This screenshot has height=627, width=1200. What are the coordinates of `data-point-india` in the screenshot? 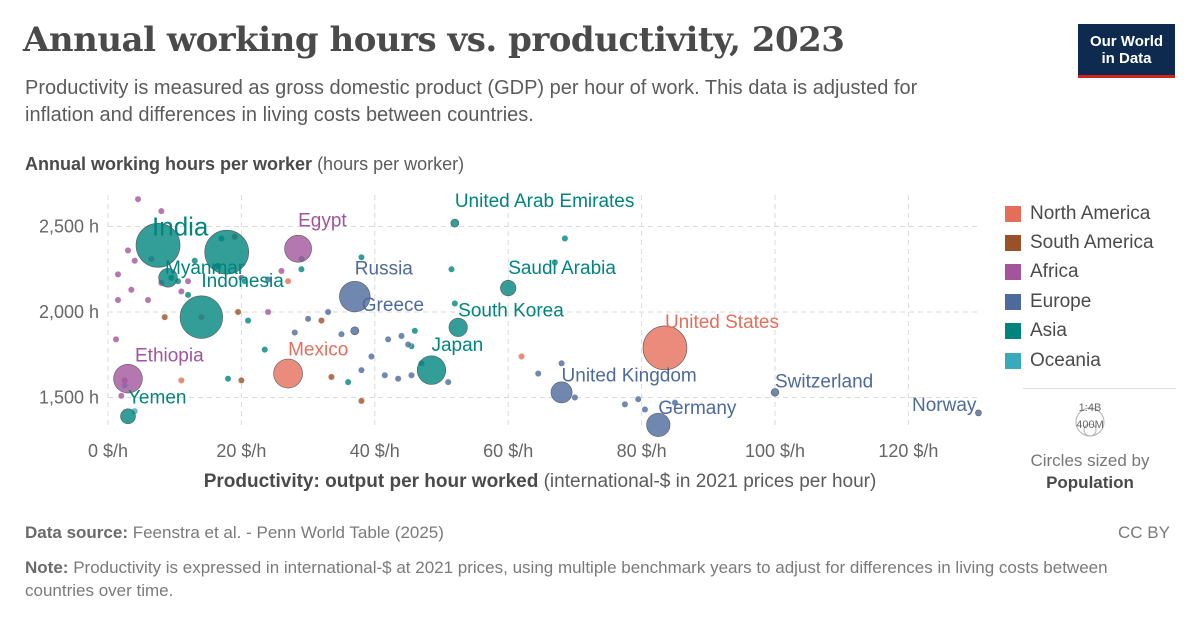 It's located at (158, 245).